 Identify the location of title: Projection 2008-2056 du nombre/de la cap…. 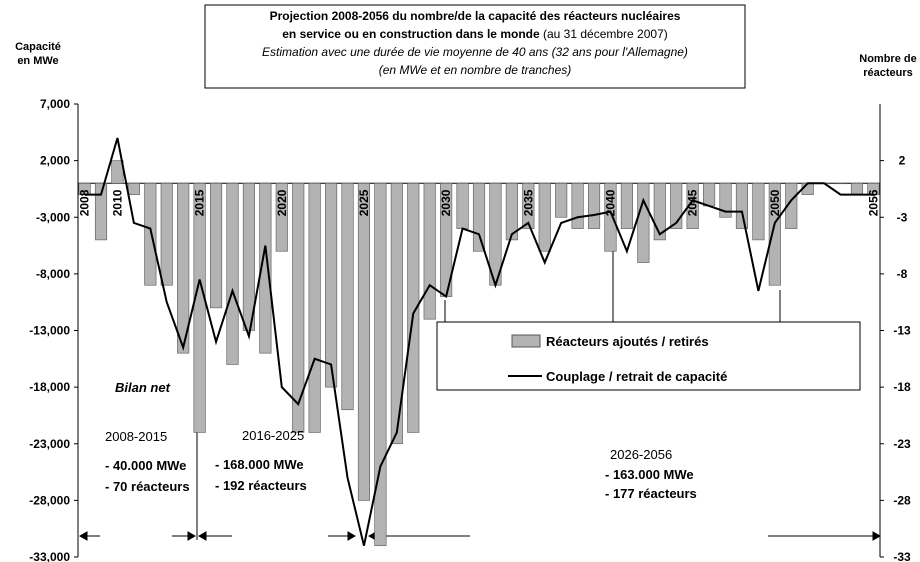
(475, 16).